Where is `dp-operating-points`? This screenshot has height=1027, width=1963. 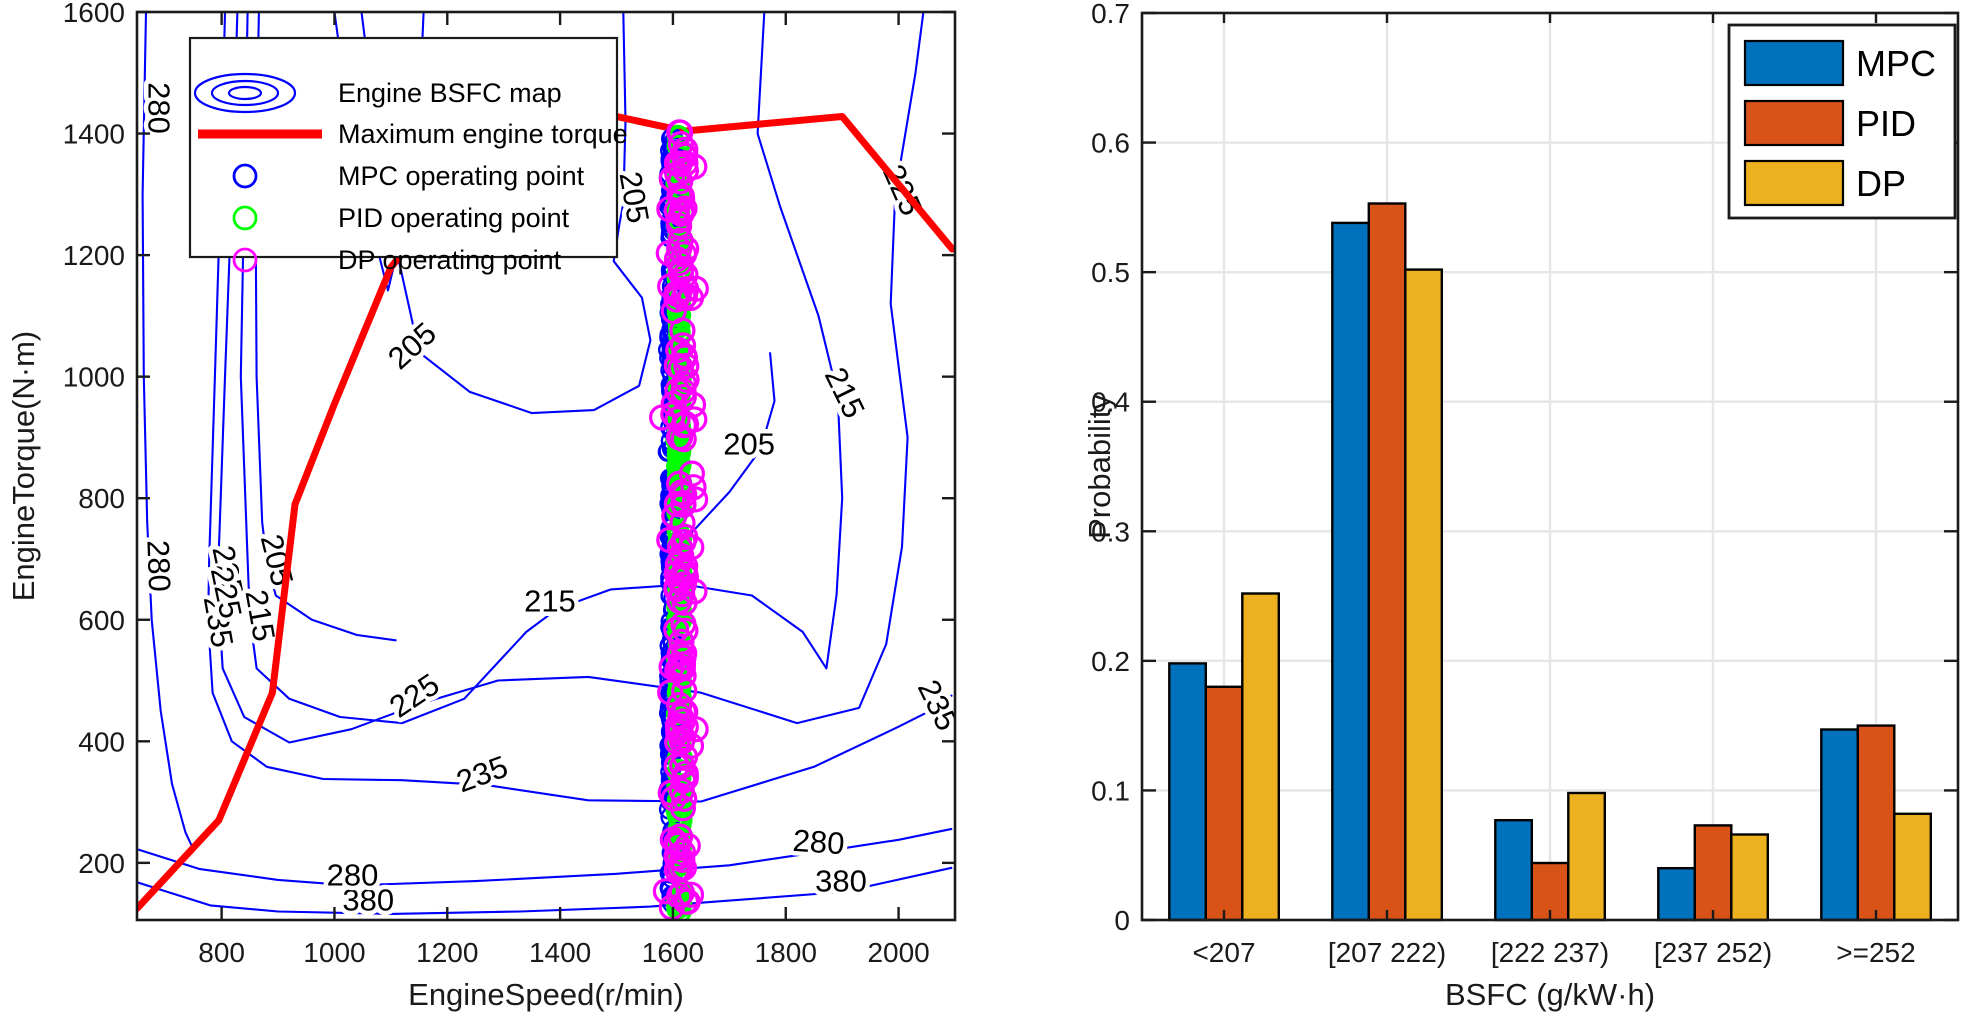 dp-operating-points is located at coordinates (678, 519).